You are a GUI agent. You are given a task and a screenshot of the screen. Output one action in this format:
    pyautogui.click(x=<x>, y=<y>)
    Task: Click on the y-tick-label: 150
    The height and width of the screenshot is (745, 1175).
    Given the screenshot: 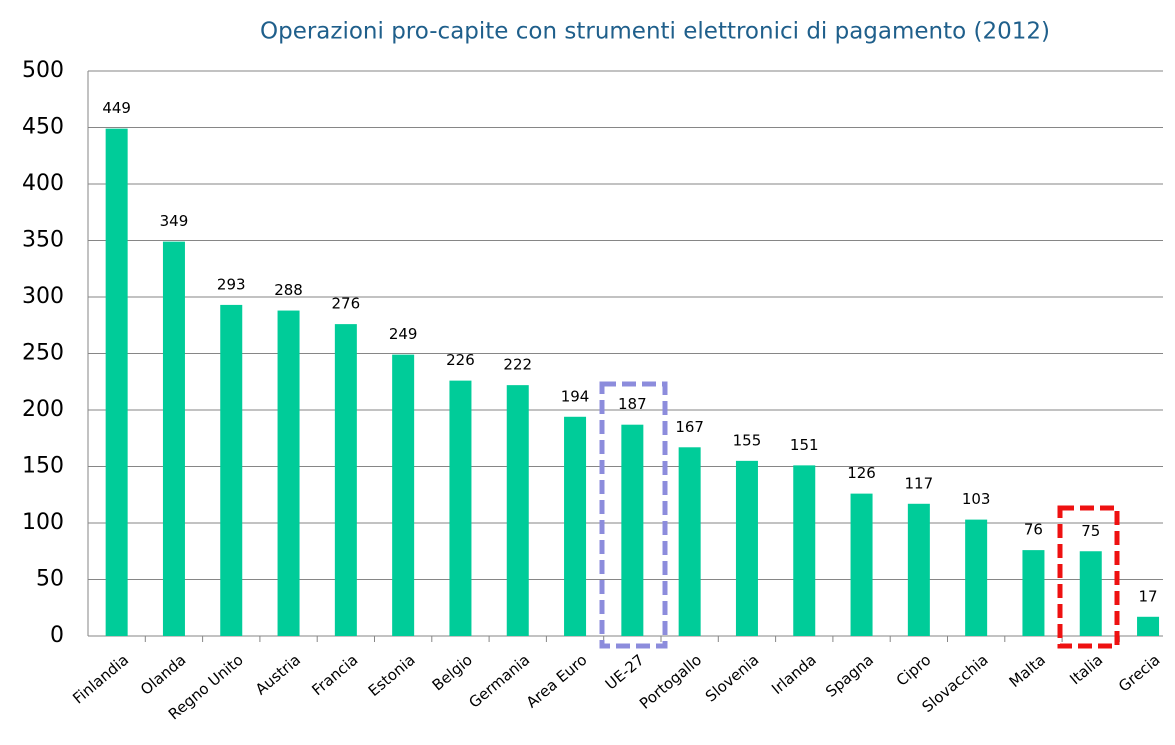 What is the action you would take?
    pyautogui.click(x=43, y=466)
    